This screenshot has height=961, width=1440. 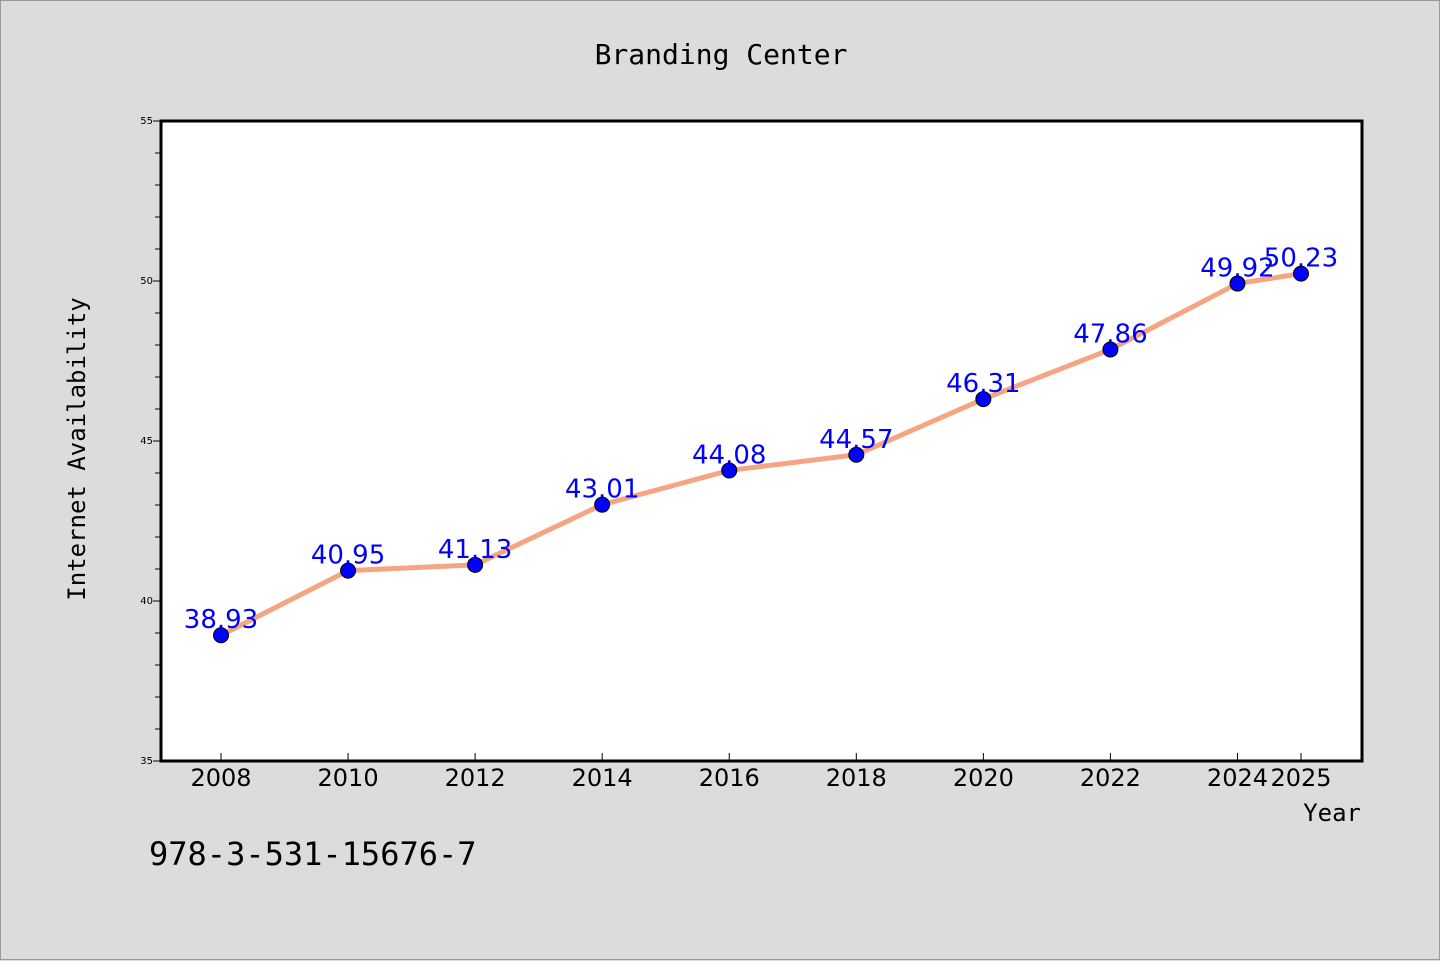 What do you see at coordinates (146, 761) in the screenshot?
I see `y-tick-label: 35` at bounding box center [146, 761].